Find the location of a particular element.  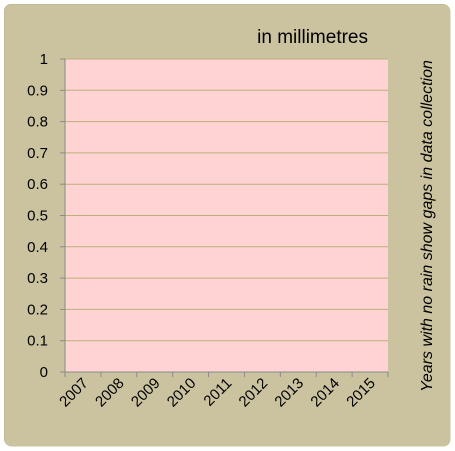

y-tick-label: 0.4 is located at coordinates (37, 247).